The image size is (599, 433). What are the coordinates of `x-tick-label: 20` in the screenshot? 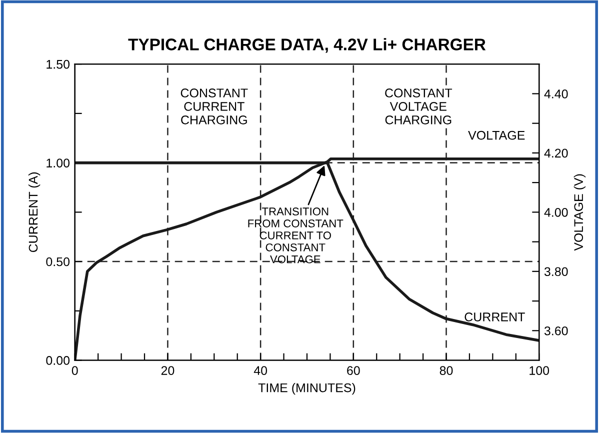 It's located at (167, 370).